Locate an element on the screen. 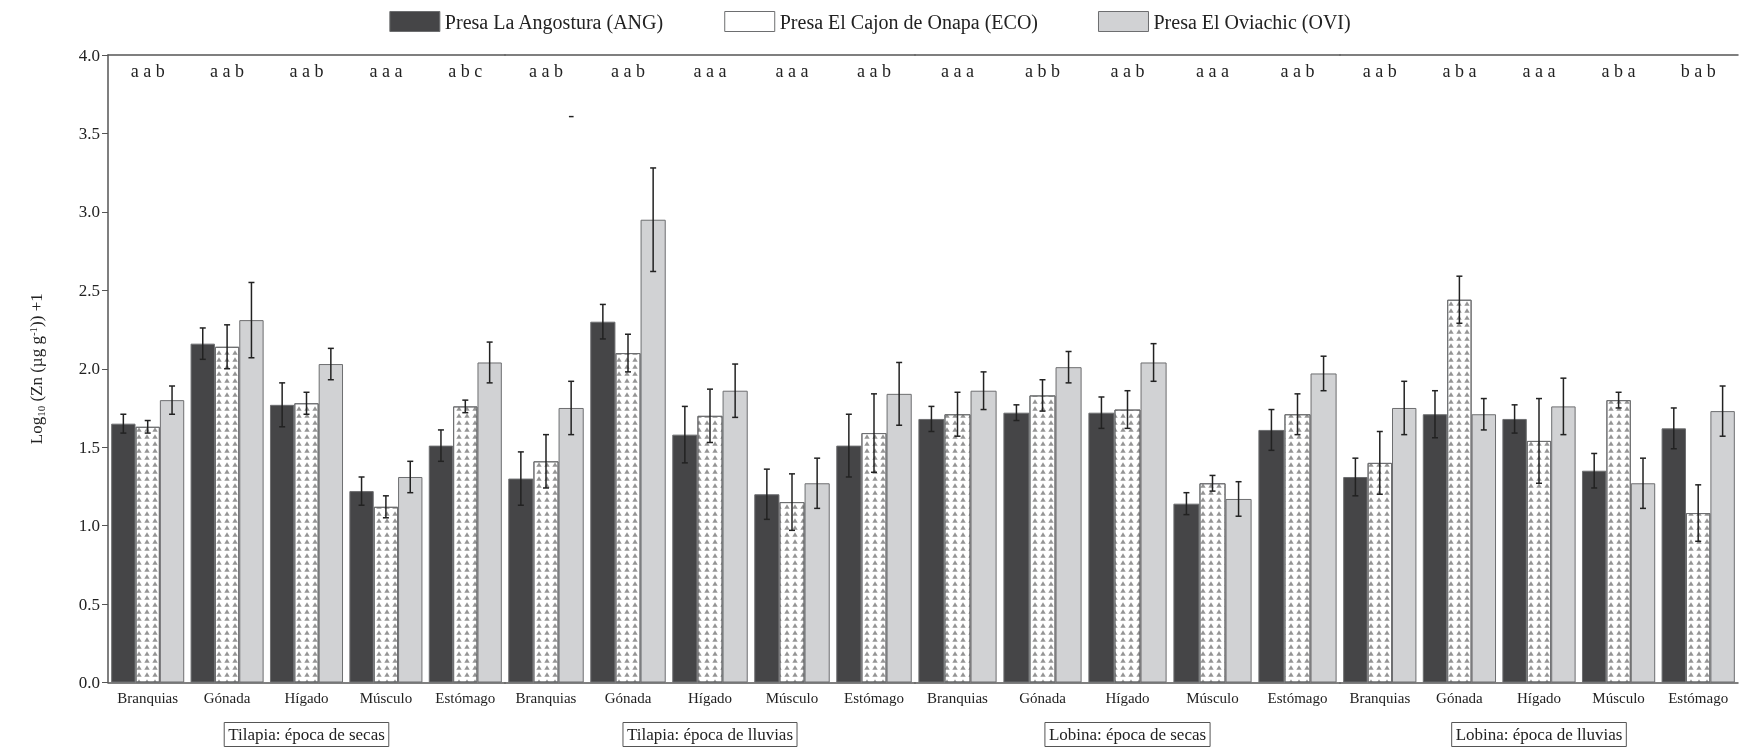 This screenshot has width=1740, height=752. y-axis-title: Log10 (Zn (µg g-1)) +1 is located at coordinates (36, 369).